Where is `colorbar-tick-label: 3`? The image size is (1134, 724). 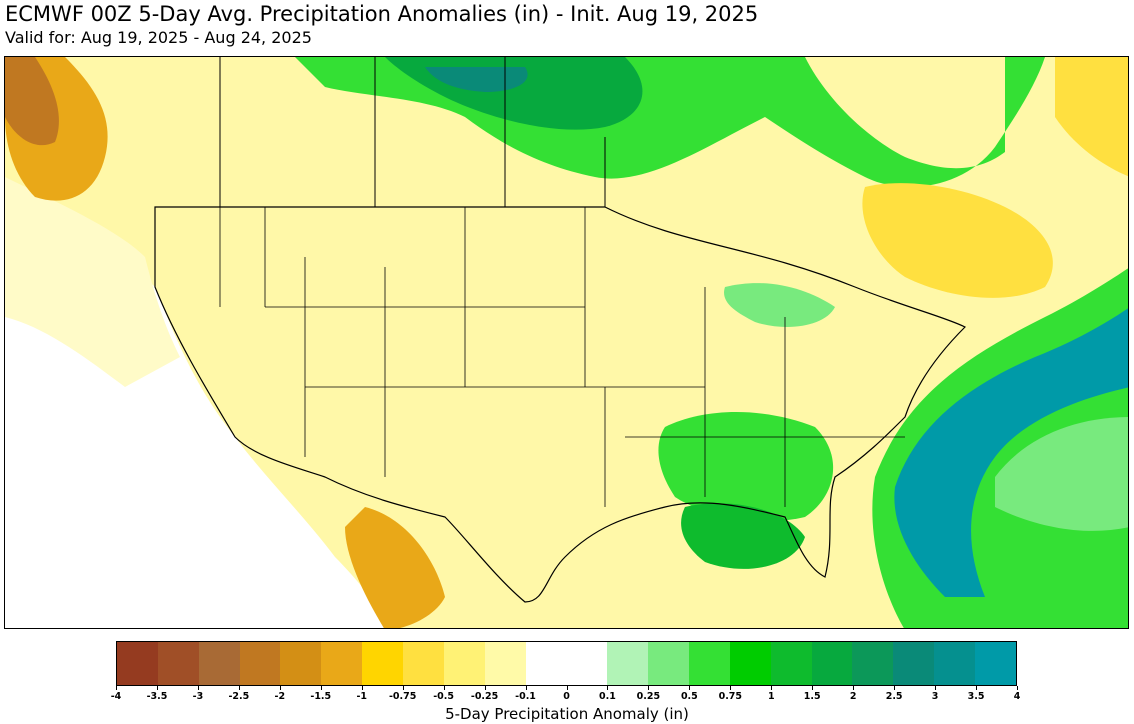 colorbar-tick-label: 3 is located at coordinates (935, 696).